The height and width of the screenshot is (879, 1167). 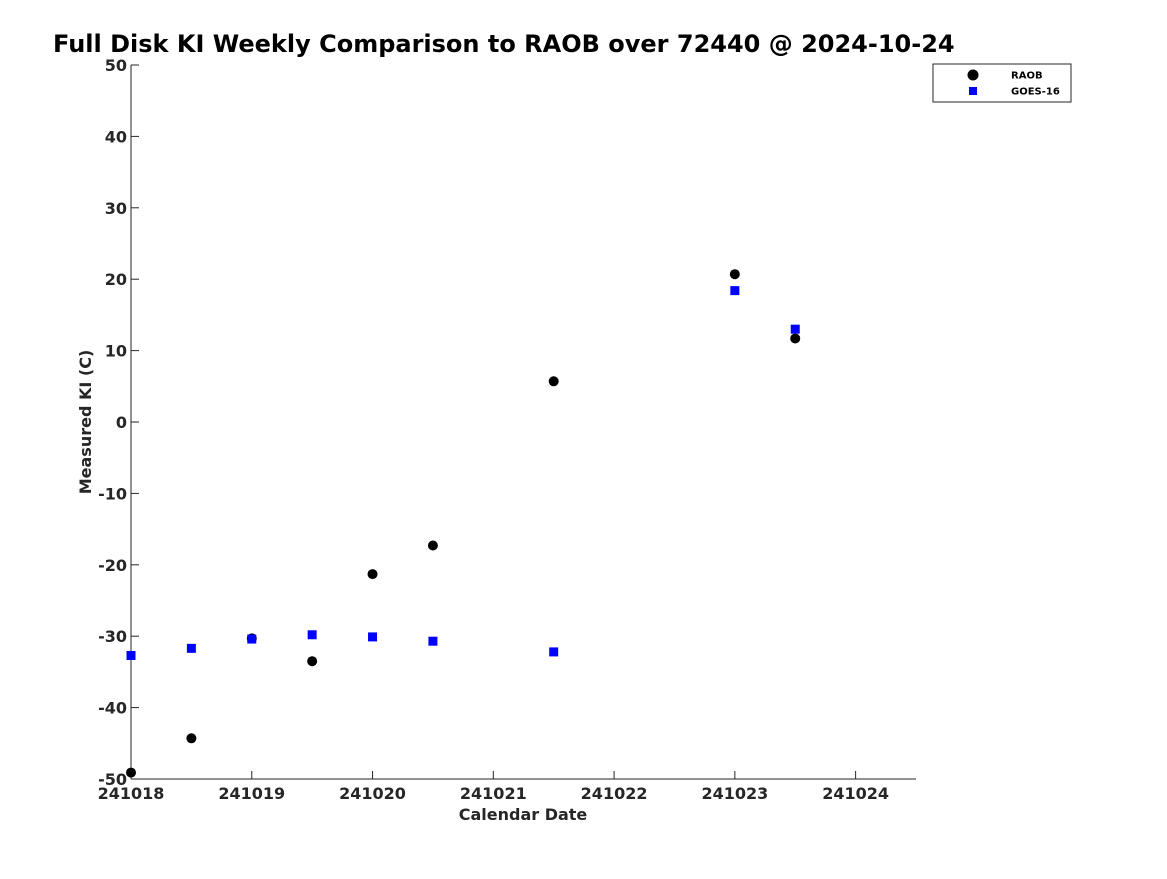 What do you see at coordinates (112, 565) in the screenshot?
I see `y-tick-label: -20` at bounding box center [112, 565].